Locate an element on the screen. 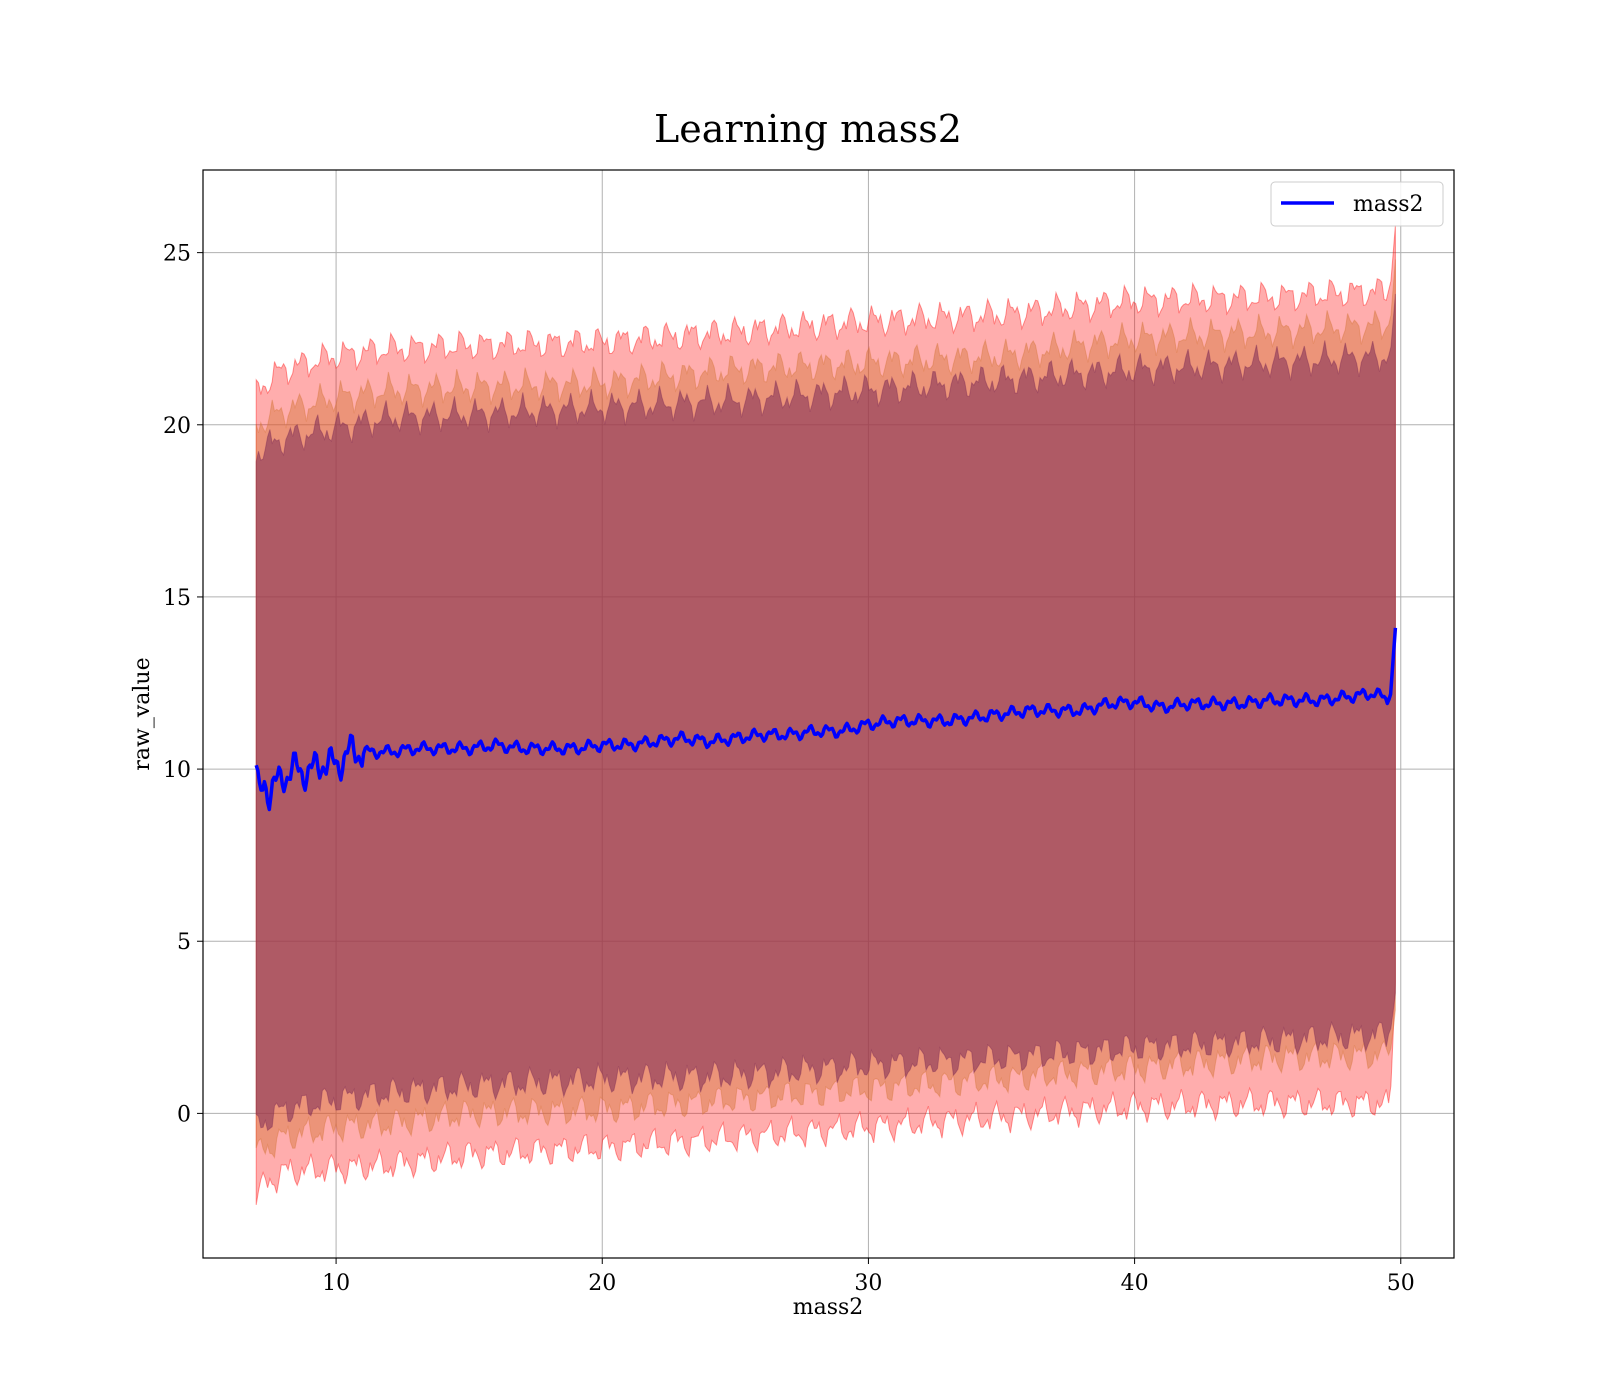  x-tick-label-50: 50 is located at coordinates (1401, 1283).